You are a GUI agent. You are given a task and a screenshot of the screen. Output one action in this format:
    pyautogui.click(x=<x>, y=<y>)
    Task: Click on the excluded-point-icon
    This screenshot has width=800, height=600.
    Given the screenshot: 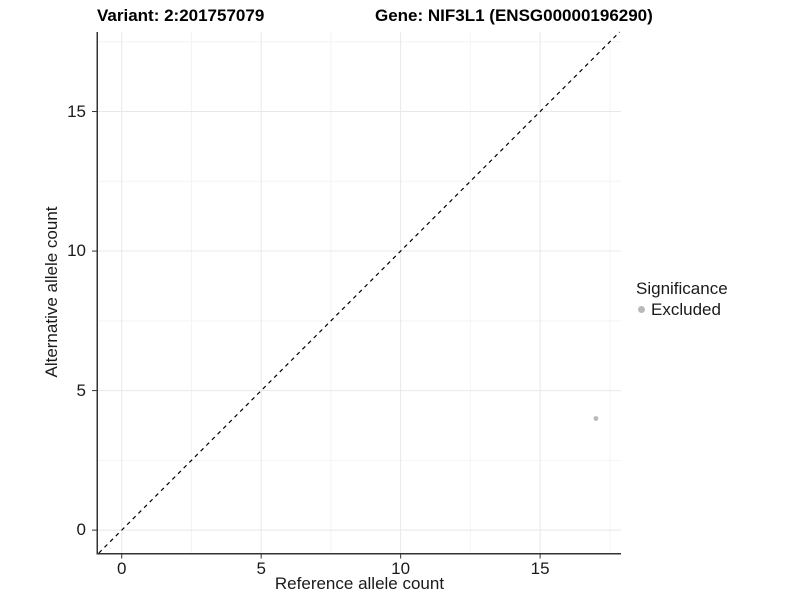 What is the action you would take?
    pyautogui.click(x=641, y=309)
    